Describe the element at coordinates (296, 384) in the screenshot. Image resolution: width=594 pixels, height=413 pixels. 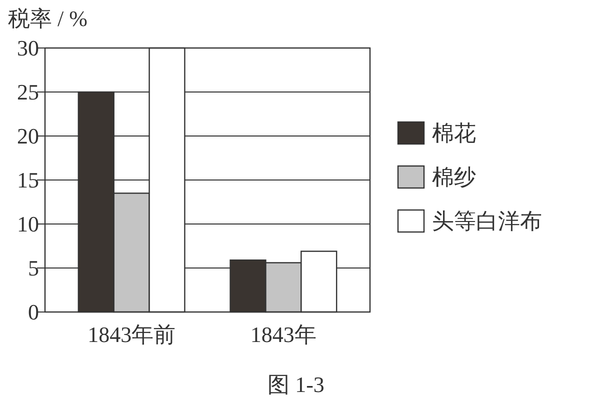
I see `caption: 图 1-3` at that location.